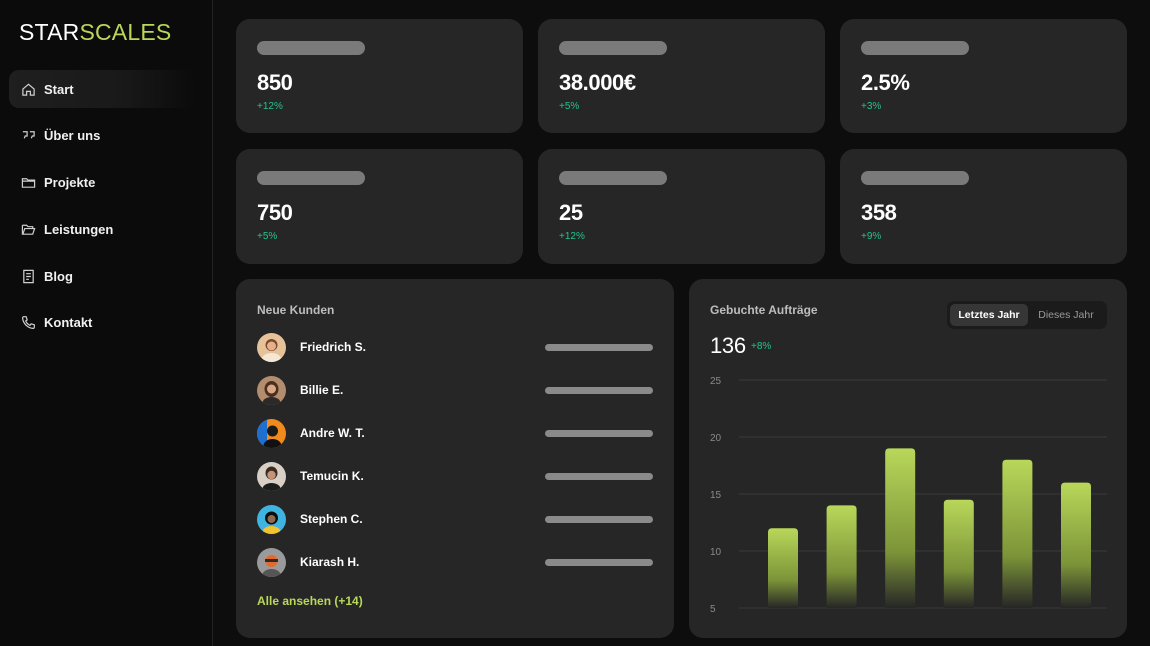  I want to click on y-tick-label: 20, so click(716, 438).